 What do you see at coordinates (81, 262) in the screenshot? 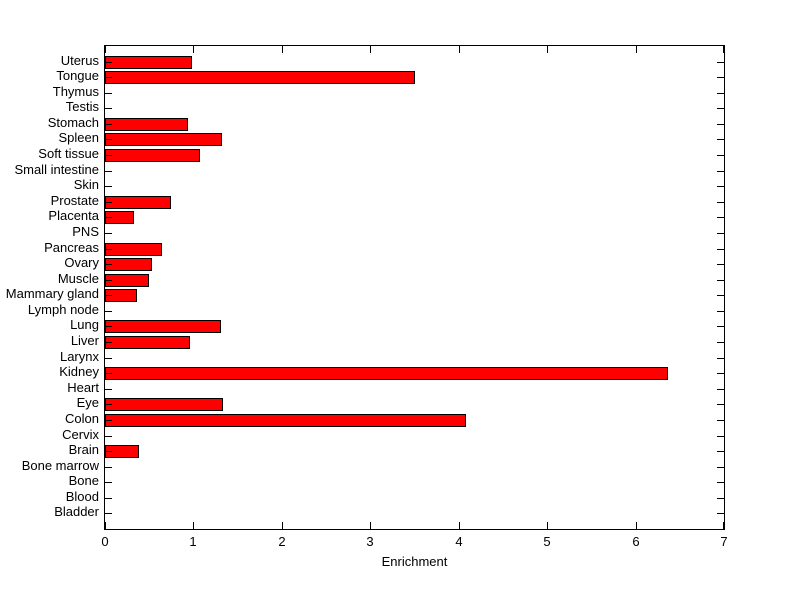
I see `y-tick-label-ovary: Ovary` at bounding box center [81, 262].